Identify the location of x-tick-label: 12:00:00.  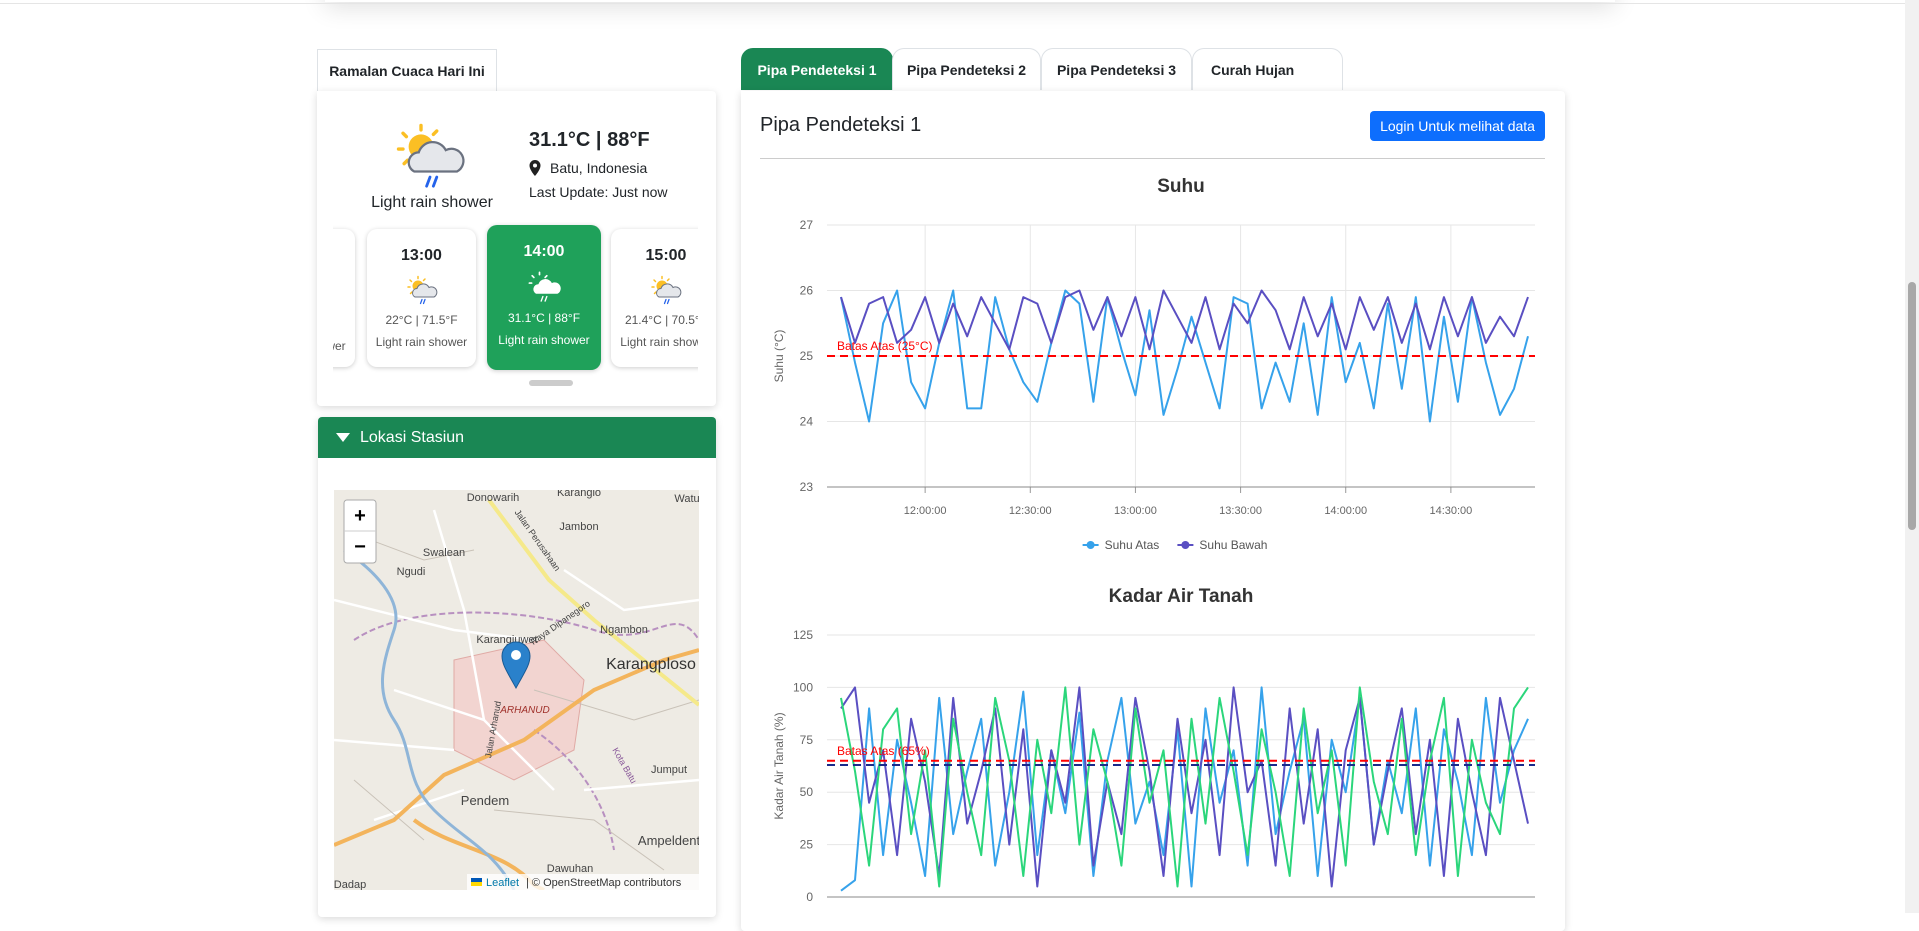
(925, 511).